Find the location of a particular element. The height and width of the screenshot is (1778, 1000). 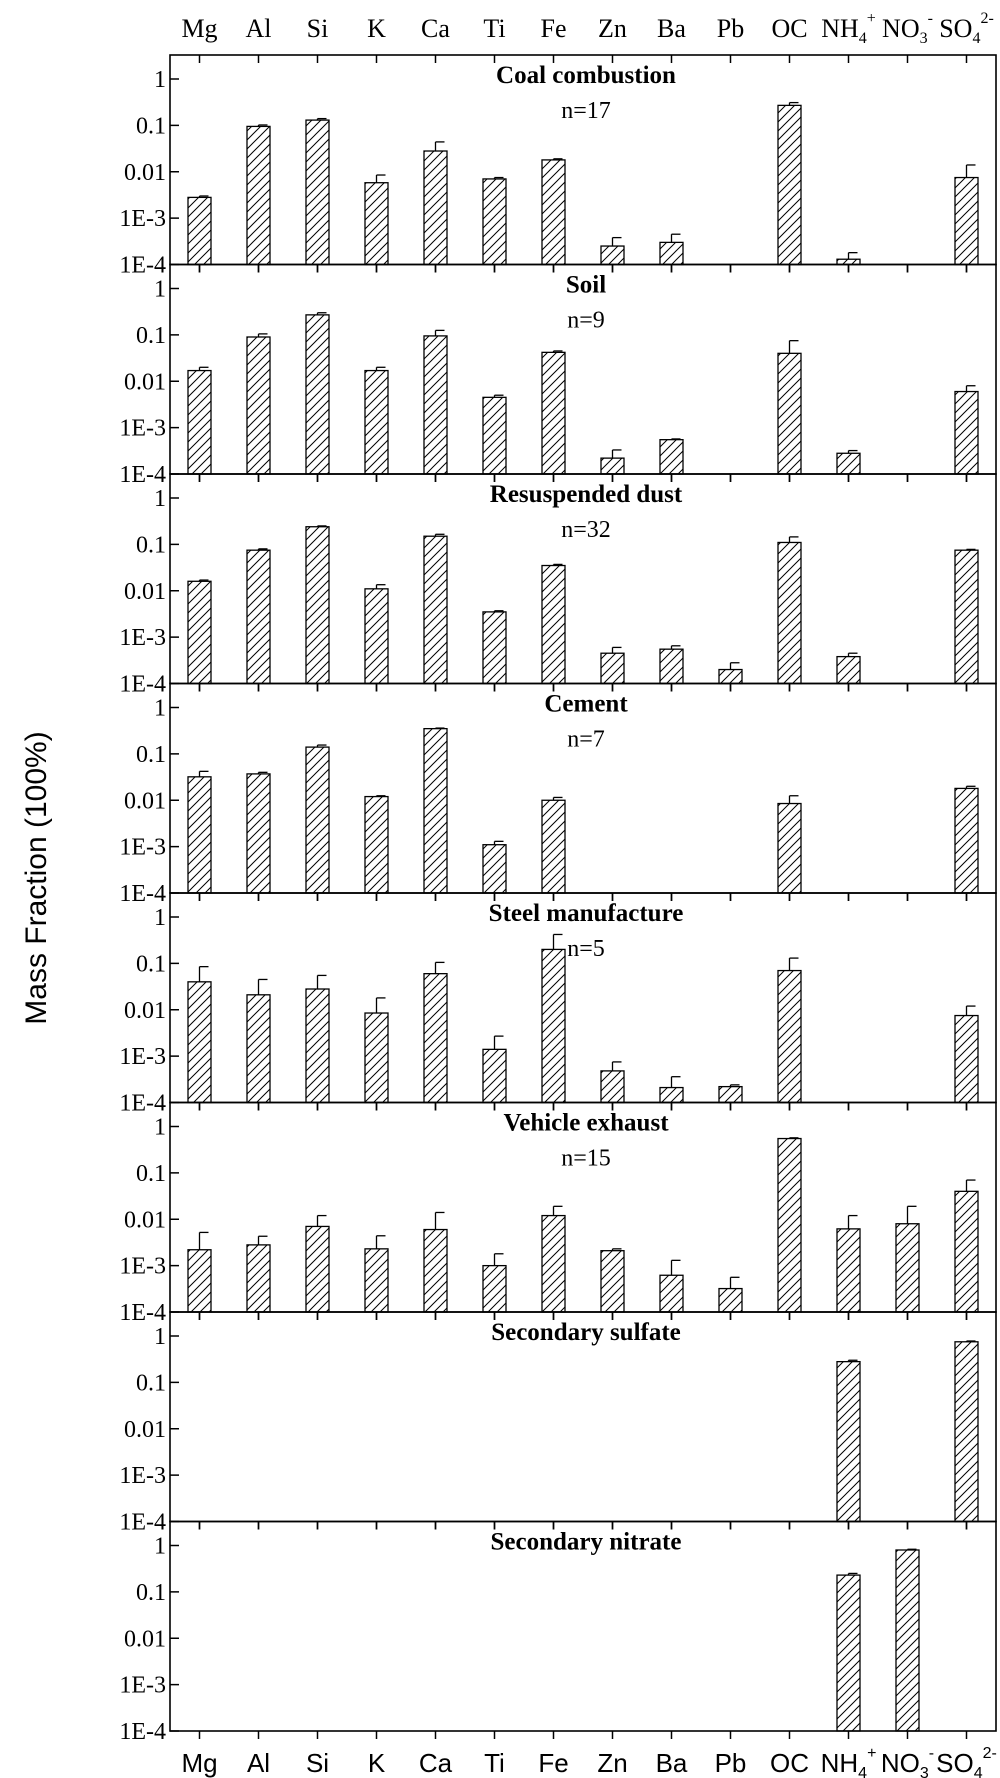

top-label-si: Si is located at coordinates (318, 28).